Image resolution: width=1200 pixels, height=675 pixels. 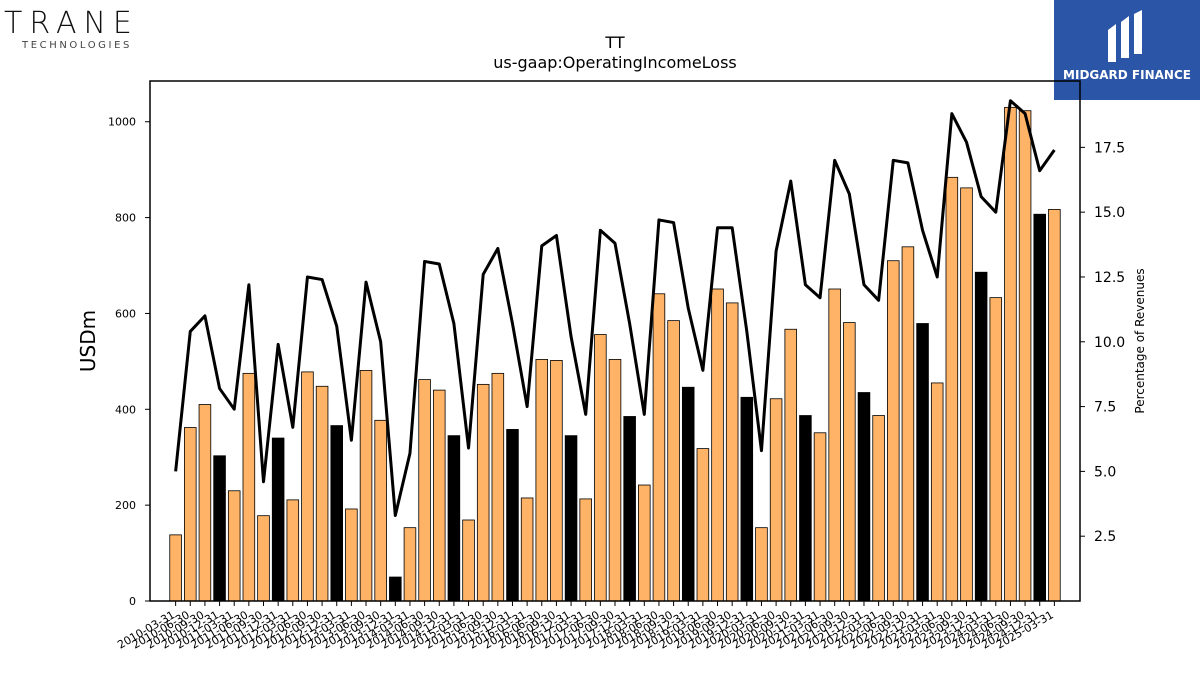 What do you see at coordinates (1109, 278) in the screenshot?
I see `y2-tick-label: 12.5` at bounding box center [1109, 278].